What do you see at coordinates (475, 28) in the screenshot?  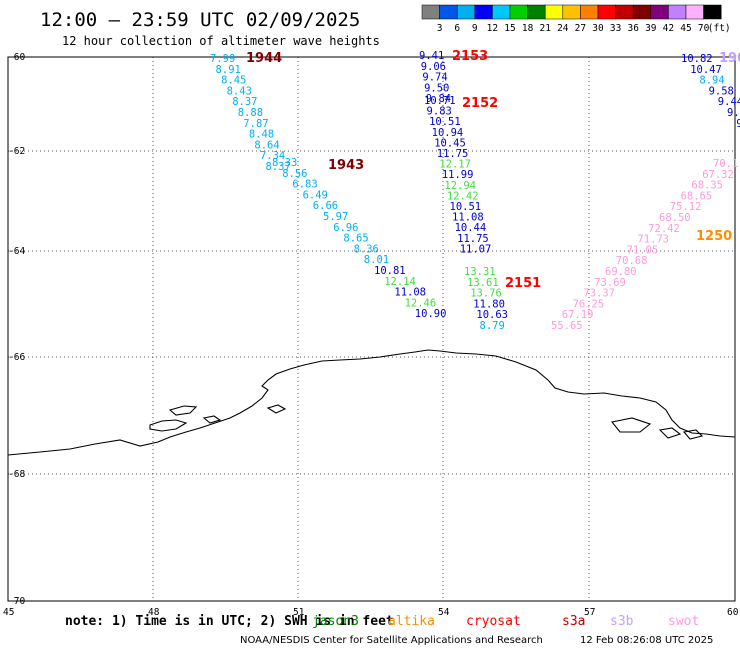 I see `colorbar-tick-label: 9` at bounding box center [475, 28].